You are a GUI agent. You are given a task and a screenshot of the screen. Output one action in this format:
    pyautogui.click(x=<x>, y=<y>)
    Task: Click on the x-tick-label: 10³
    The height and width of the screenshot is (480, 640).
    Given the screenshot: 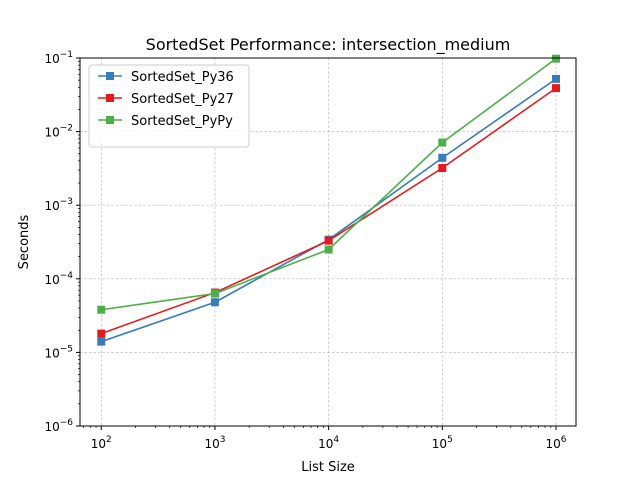 What is the action you would take?
    pyautogui.click(x=214, y=443)
    